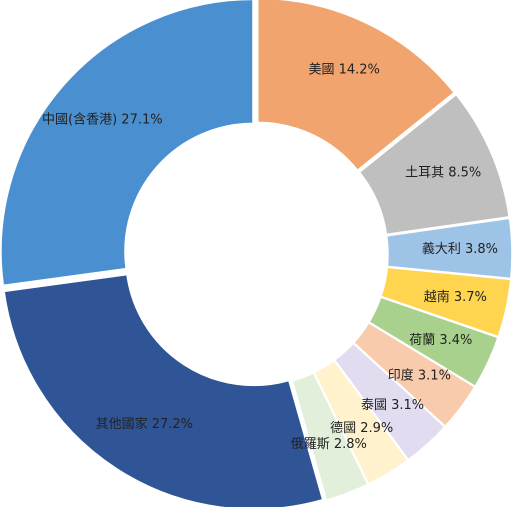 The image size is (512, 507). I want to click on slice-label-4: 越南 3.7%, so click(455, 297).